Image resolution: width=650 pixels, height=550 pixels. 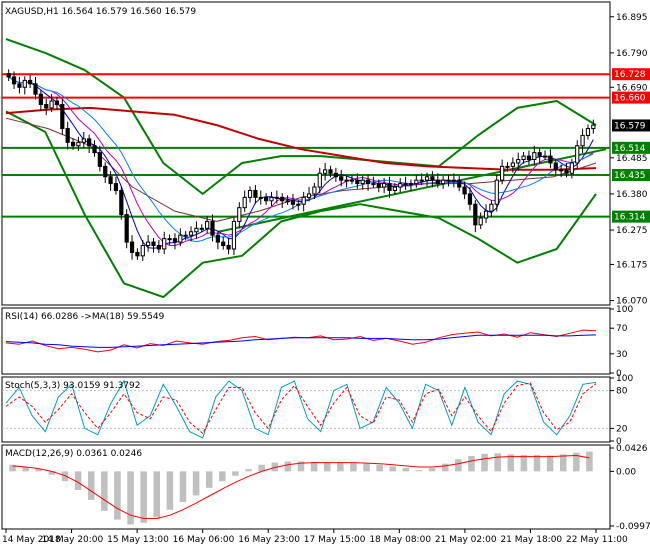 What do you see at coordinates (632, 18) in the screenshot?
I see `main-y-tick-label: 16.895` at bounding box center [632, 18].